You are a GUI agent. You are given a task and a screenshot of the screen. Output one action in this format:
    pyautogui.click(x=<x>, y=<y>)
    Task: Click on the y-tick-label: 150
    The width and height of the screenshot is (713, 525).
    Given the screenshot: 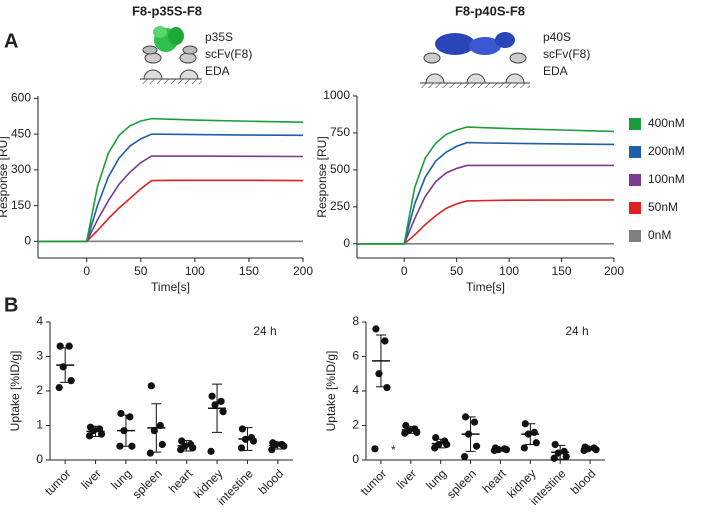 What is the action you would take?
    pyautogui.click(x=21, y=205)
    